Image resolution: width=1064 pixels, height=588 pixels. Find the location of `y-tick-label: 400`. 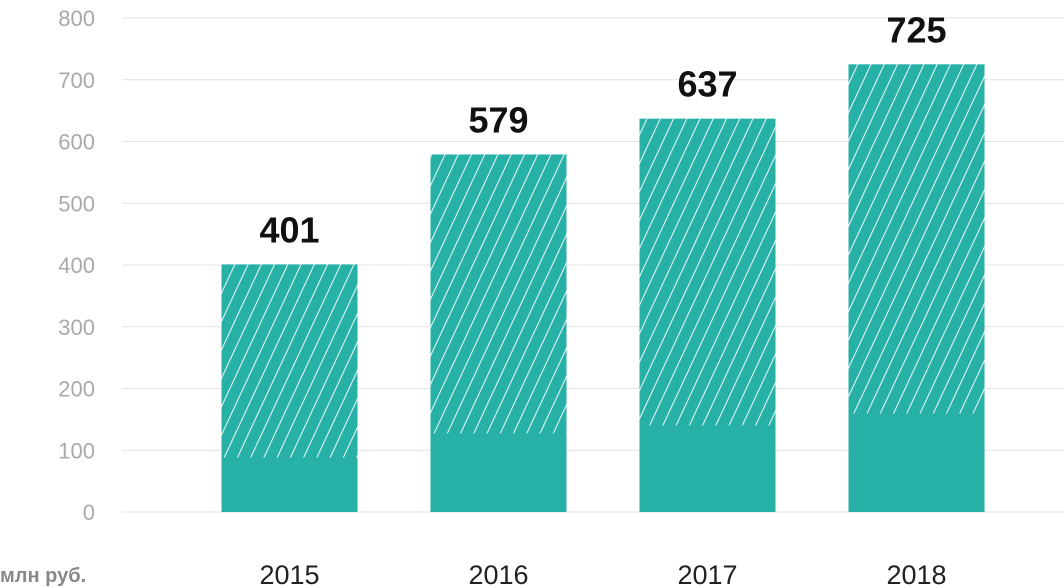

y-tick-label: 400 is located at coordinates (76, 265).